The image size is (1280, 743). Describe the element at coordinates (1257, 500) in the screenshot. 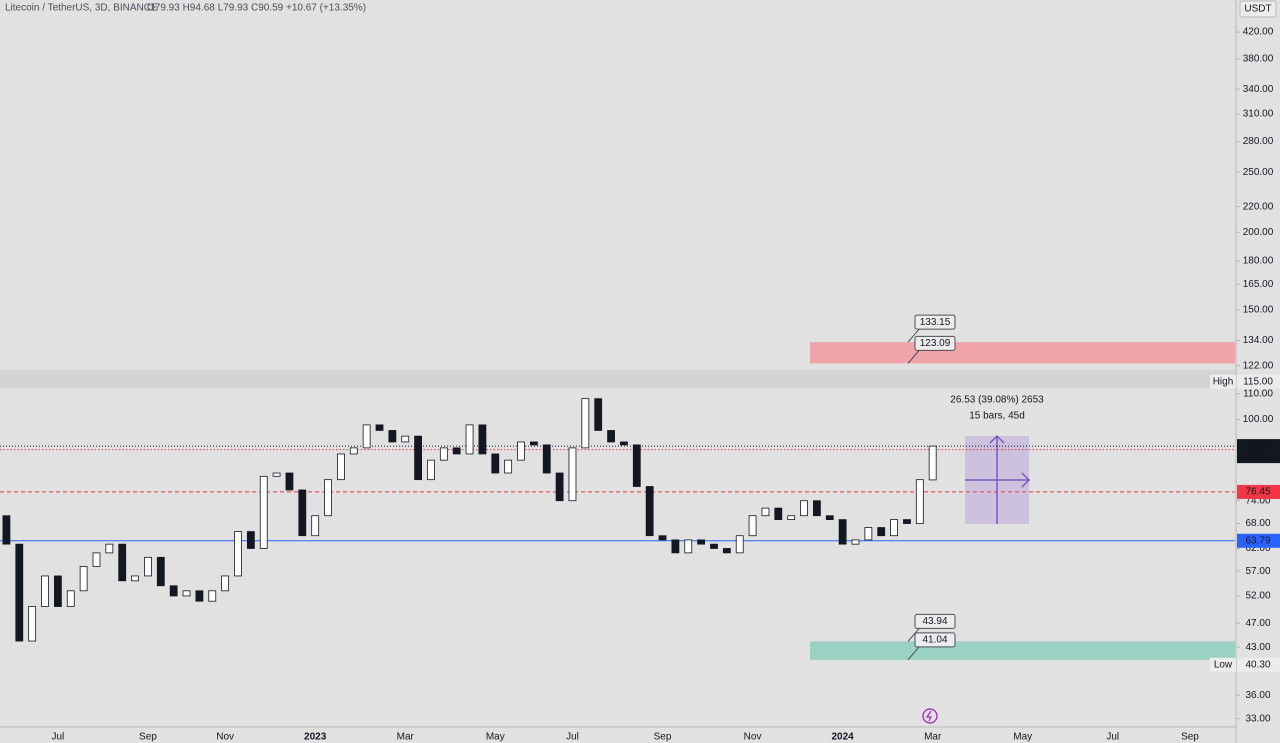

I see `y-tick-label: 74.00` at that location.